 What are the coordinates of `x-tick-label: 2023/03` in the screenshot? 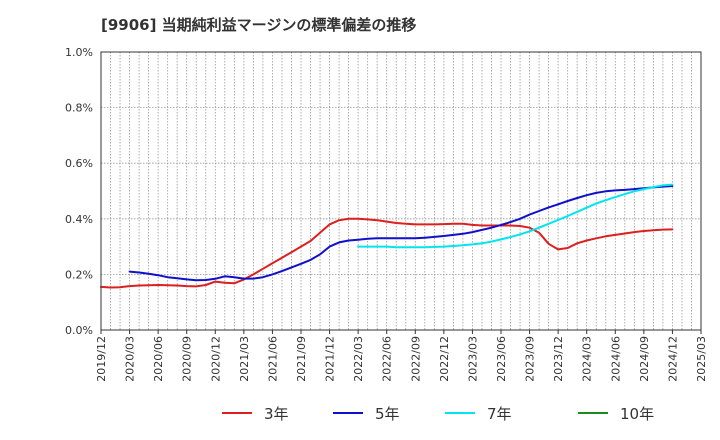 It's located at (472, 359).